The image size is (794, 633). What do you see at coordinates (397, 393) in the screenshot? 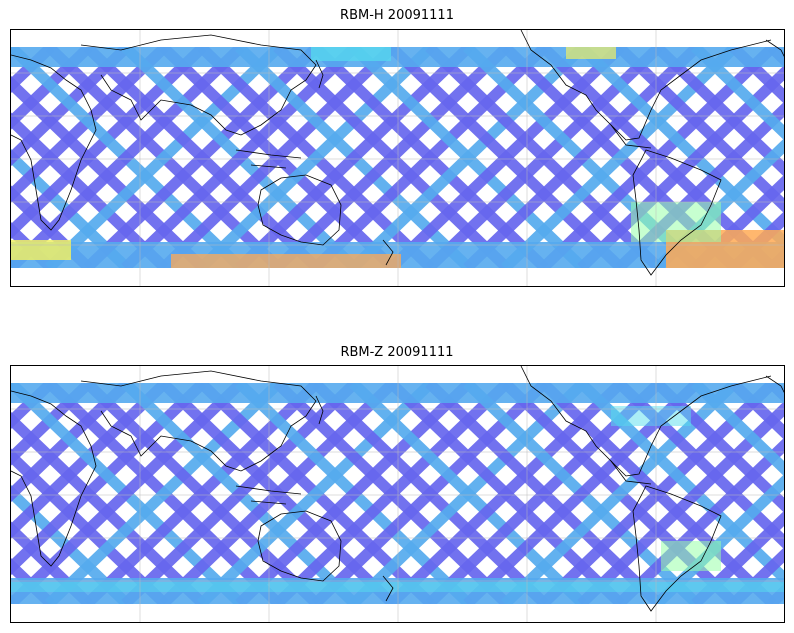
I see `north-edge-band` at bounding box center [397, 393].